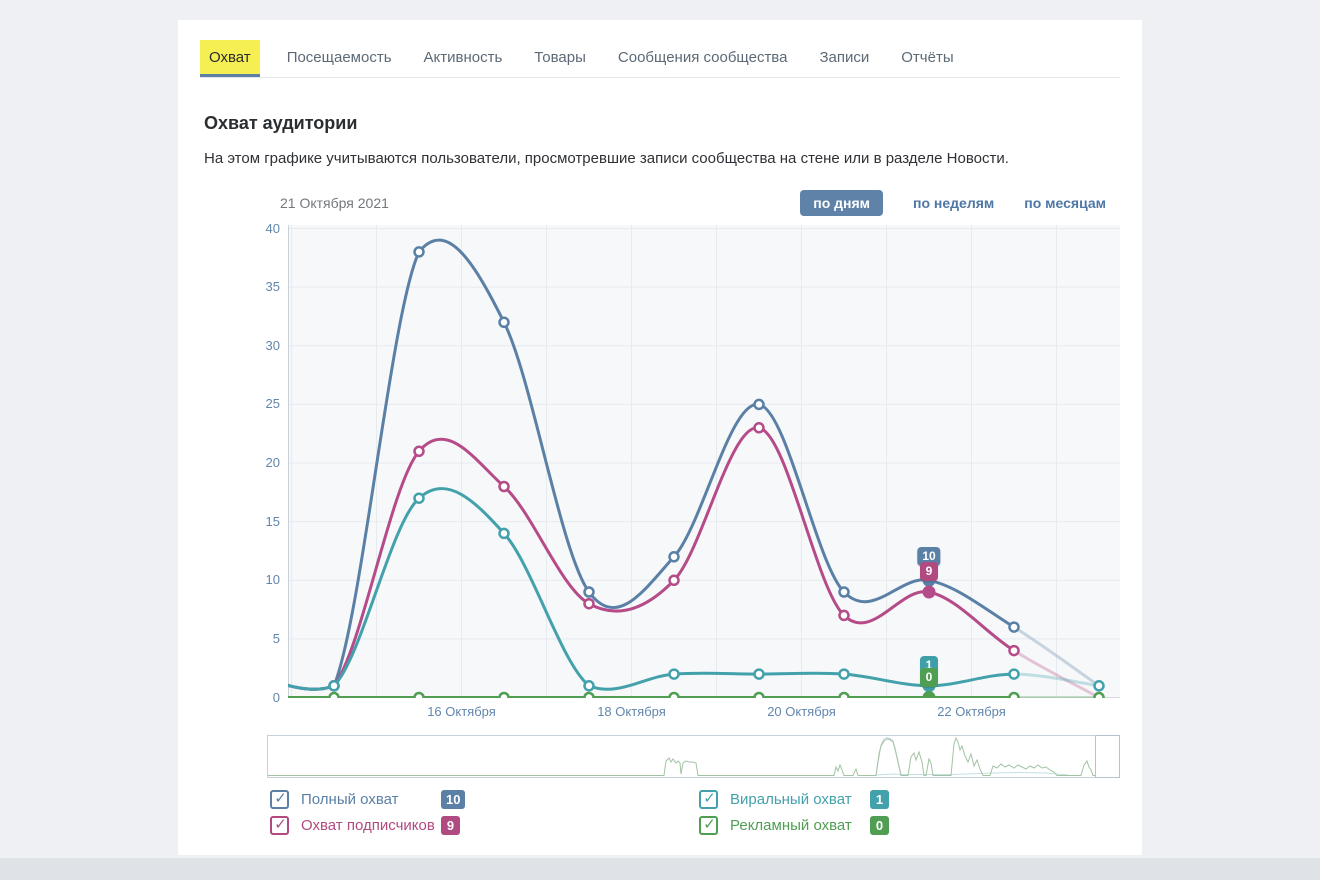  What do you see at coordinates (971, 711) in the screenshot?
I see `x-tick-label: 22 Октября` at bounding box center [971, 711].